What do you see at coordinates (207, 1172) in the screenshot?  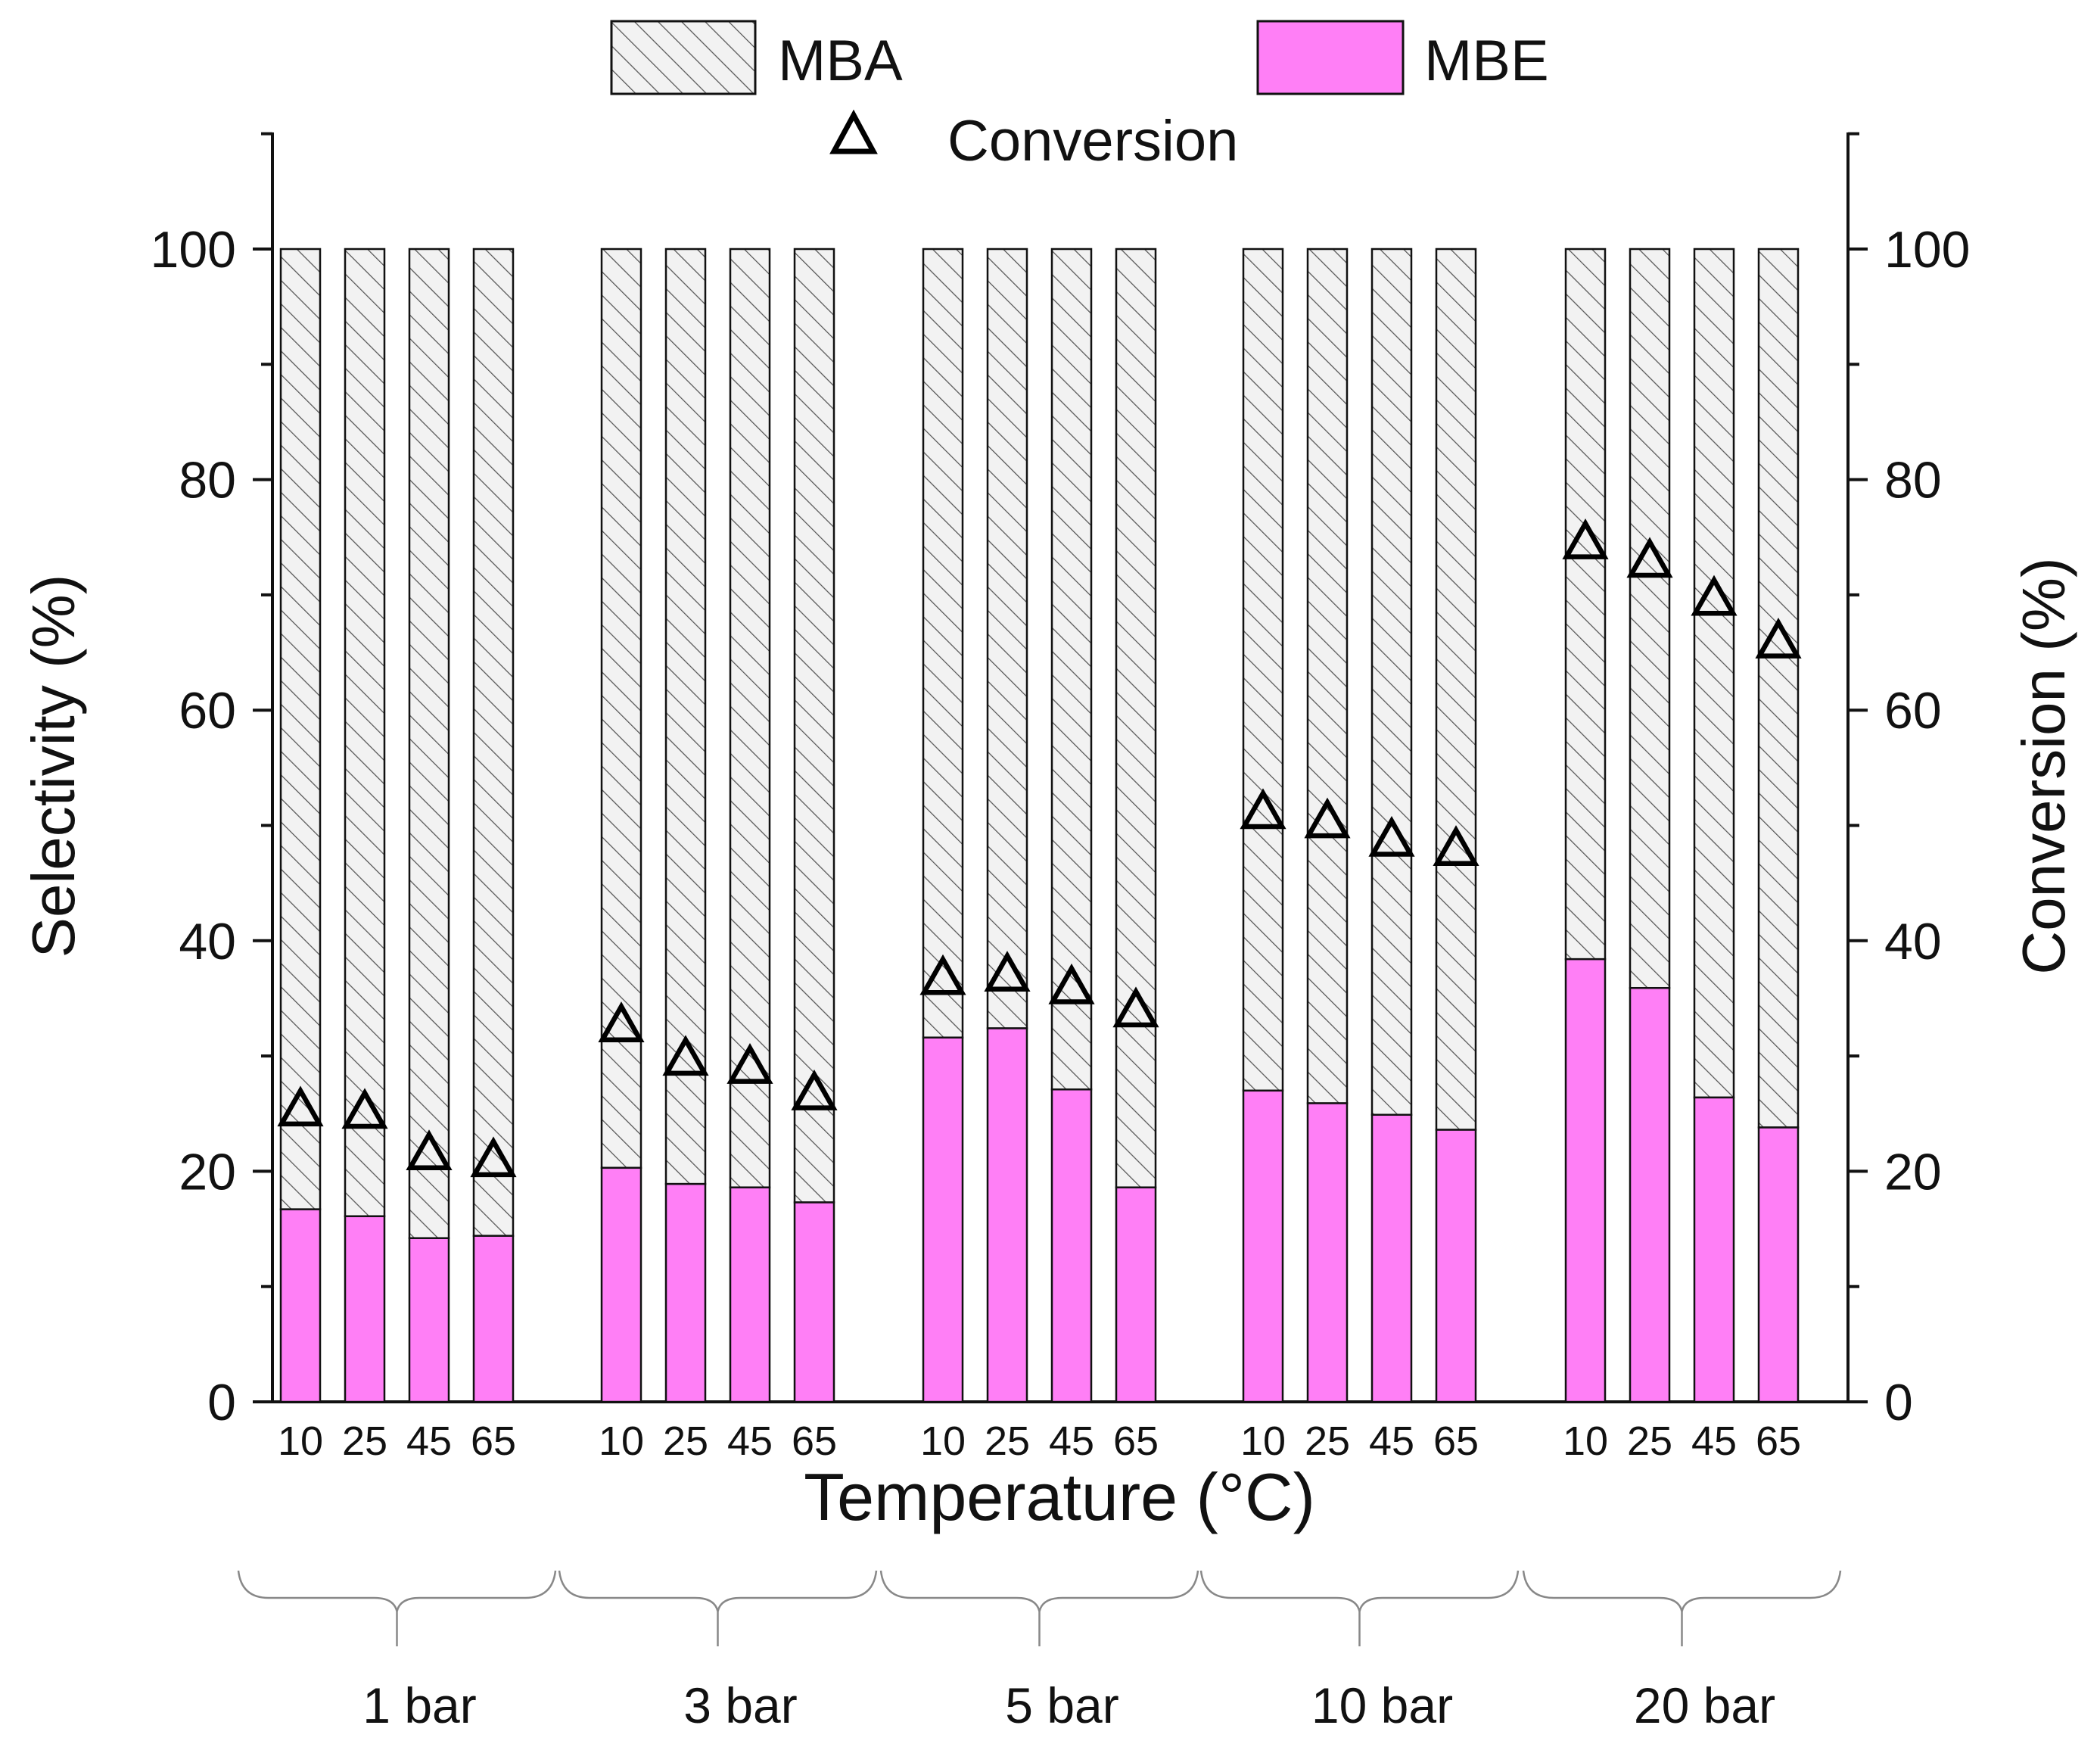 I see `left-y-tick-label: 20` at bounding box center [207, 1172].